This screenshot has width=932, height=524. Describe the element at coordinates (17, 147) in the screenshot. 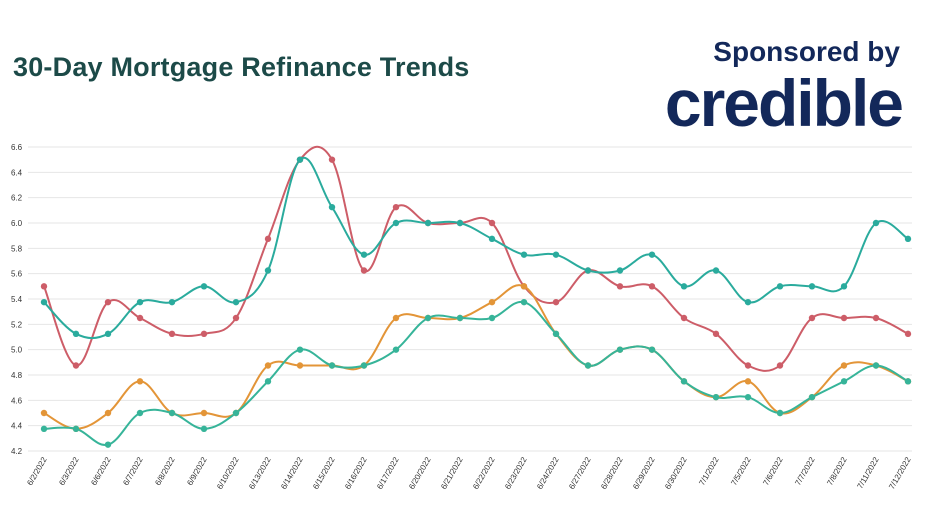

I see `y-tick-label: 6.6` at that location.